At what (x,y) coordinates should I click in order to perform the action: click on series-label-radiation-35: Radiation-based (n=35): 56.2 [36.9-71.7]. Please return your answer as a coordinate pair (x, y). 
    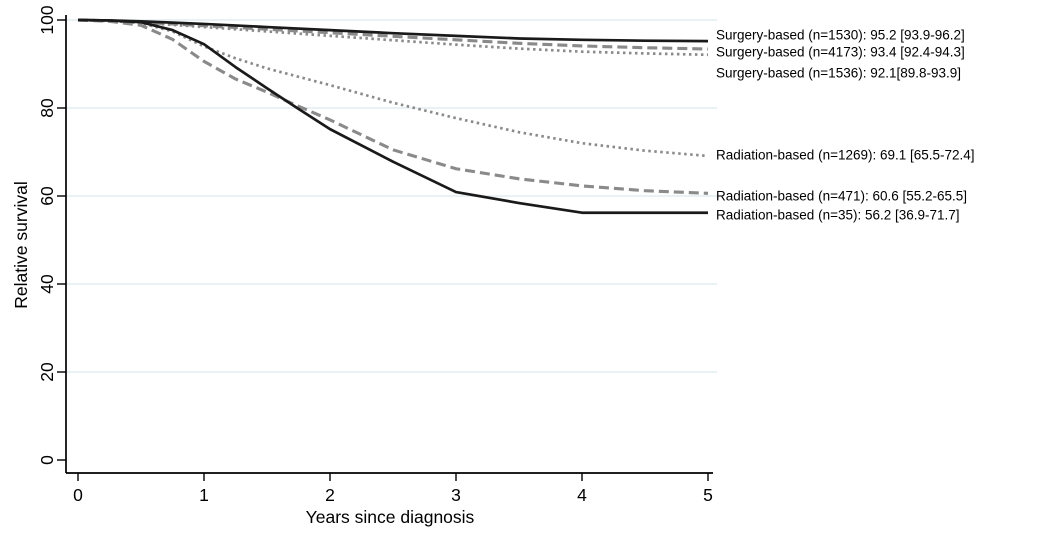
    Looking at the image, I should click on (838, 214).